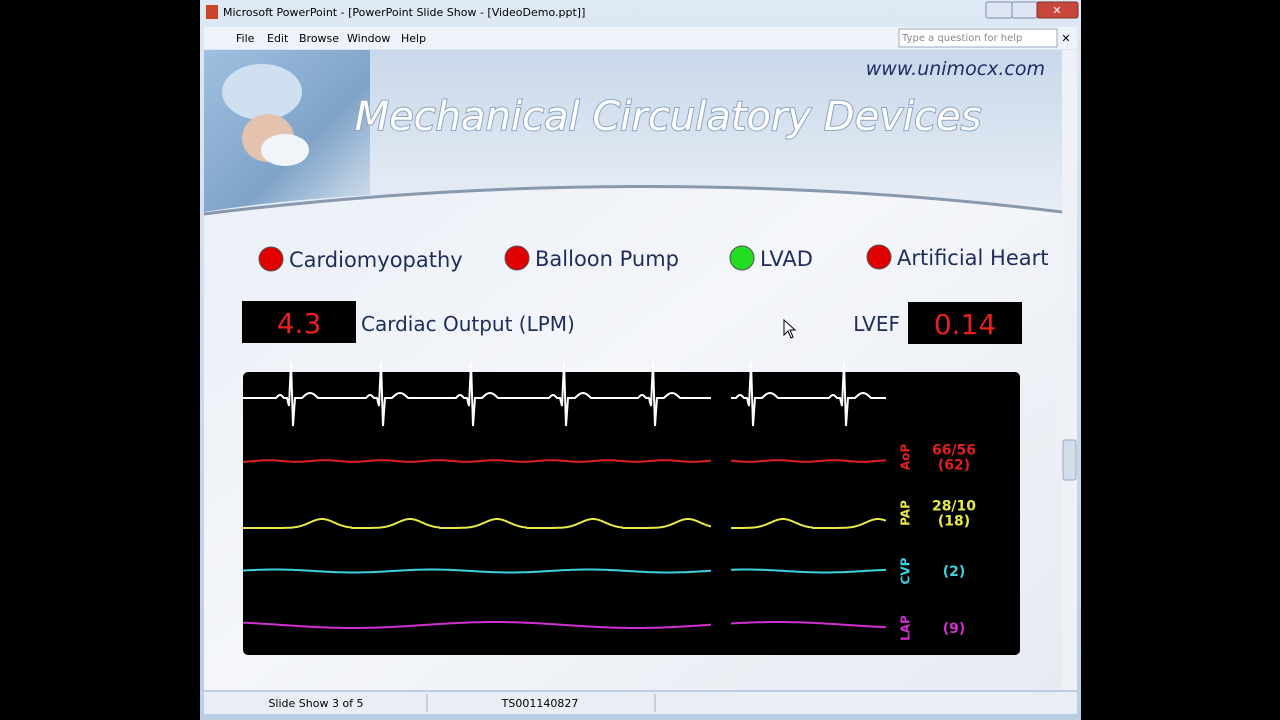  I want to click on channel-value: 66/56, so click(954, 451).